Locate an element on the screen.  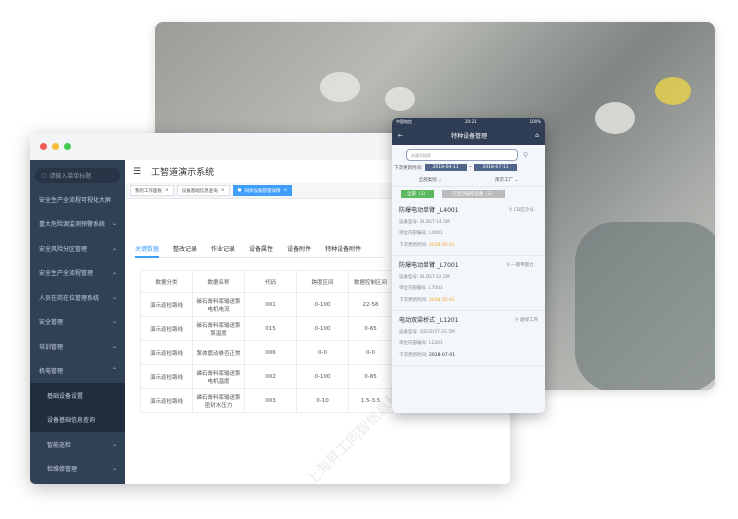
sidebar-subitem: 检维修管理 ⌄ is located at coordinates (82, 469).